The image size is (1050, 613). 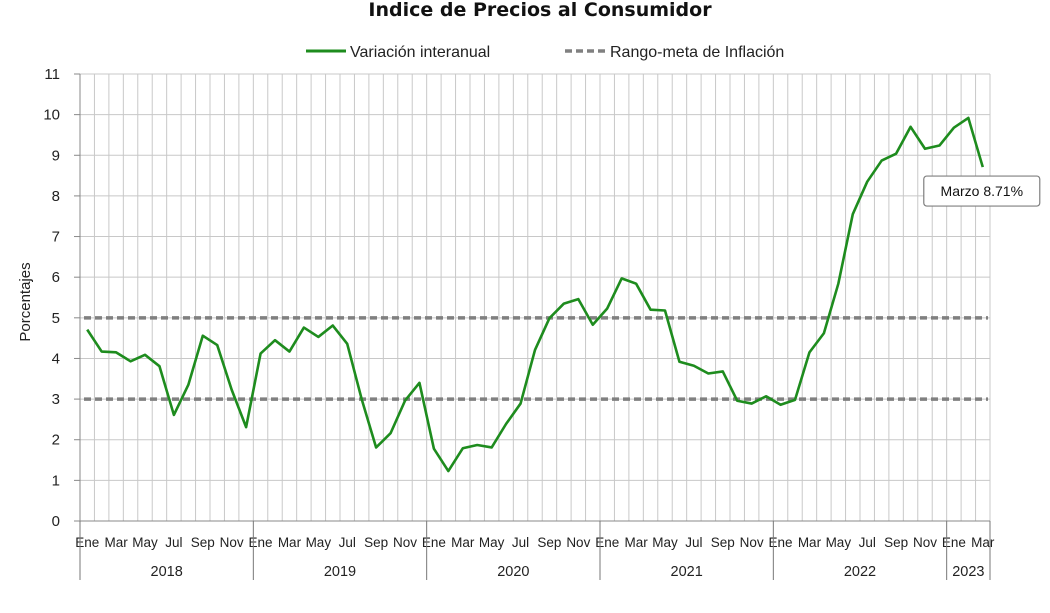 What do you see at coordinates (62, 298) in the screenshot?
I see `y-ticks: 0 1 2 3 4 5 6 7 8 9 10 11` at bounding box center [62, 298].